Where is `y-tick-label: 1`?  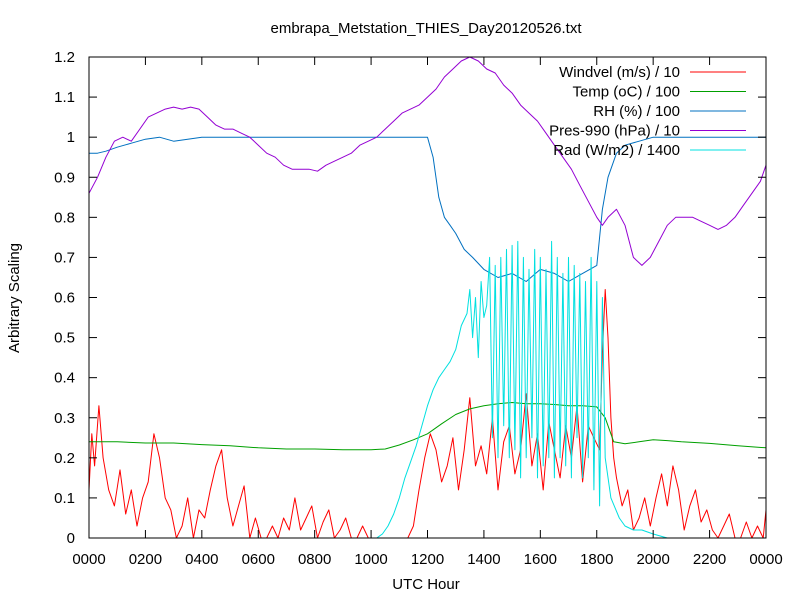 y-tick-label: 1 is located at coordinates (71, 137).